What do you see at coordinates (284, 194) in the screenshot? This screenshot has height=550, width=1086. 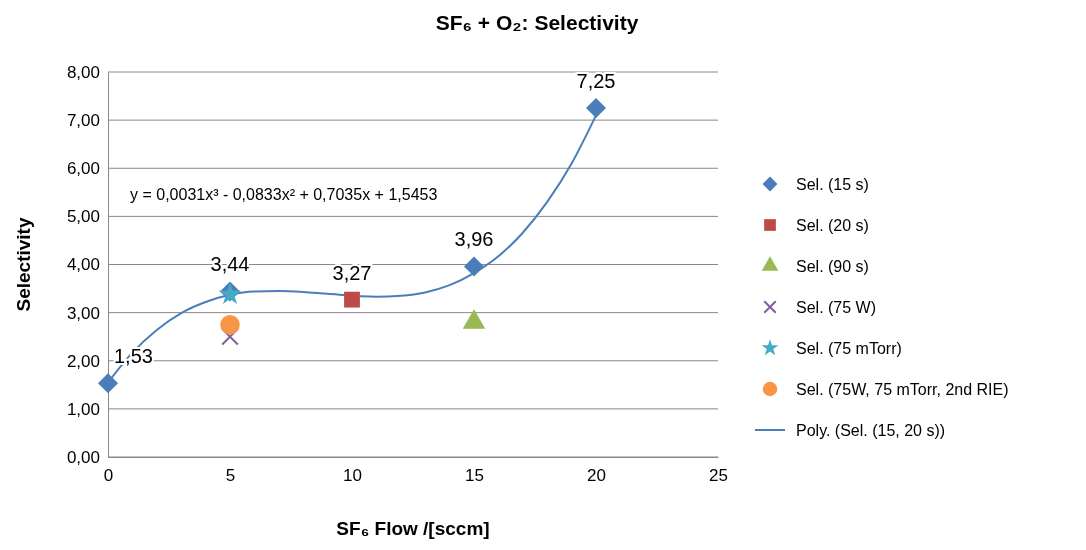 I see `annotation: y = 0,0031x³ - 0,0833x² + 0,7035x + 1,5453` at bounding box center [284, 194].